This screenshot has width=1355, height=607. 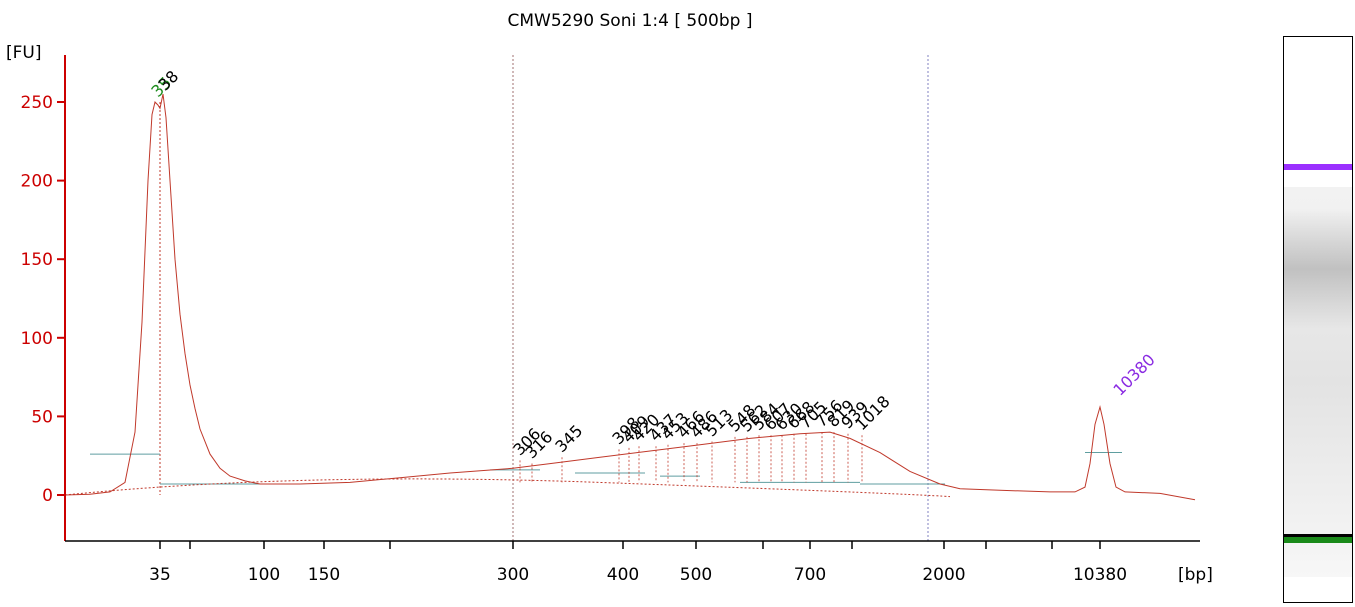 What do you see at coordinates (1100, 575) in the screenshot?
I see `x-tick-label-10380: 10380` at bounding box center [1100, 575].